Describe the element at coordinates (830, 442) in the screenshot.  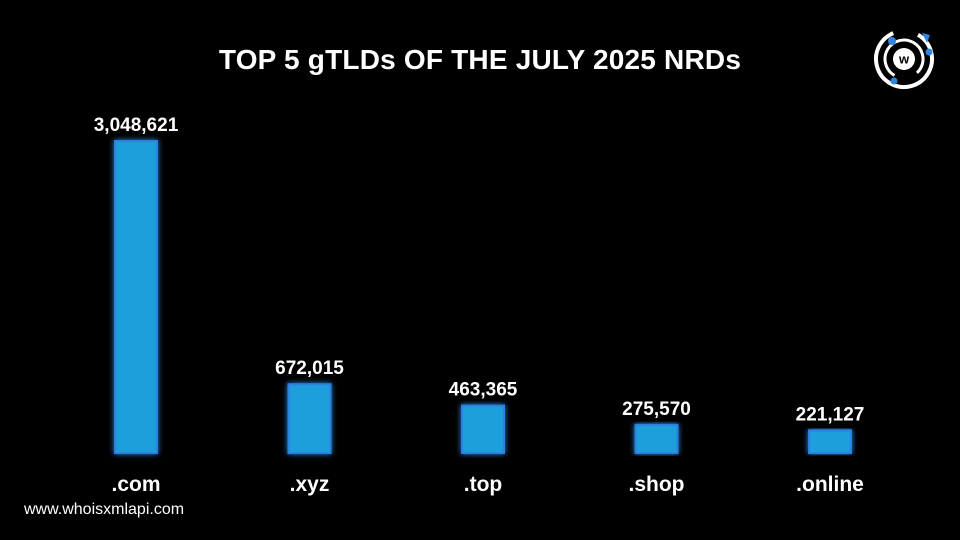
I see `bar-online` at that location.